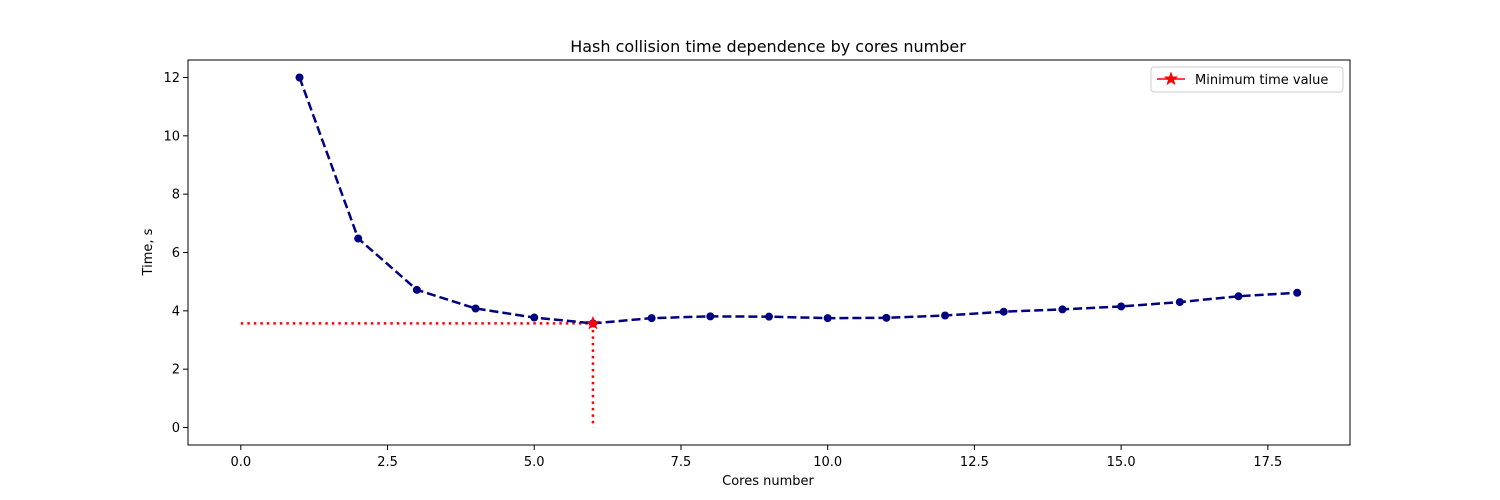 The height and width of the screenshot is (500, 1500). I want to click on x-tick-label: 12.5, so click(974, 462).